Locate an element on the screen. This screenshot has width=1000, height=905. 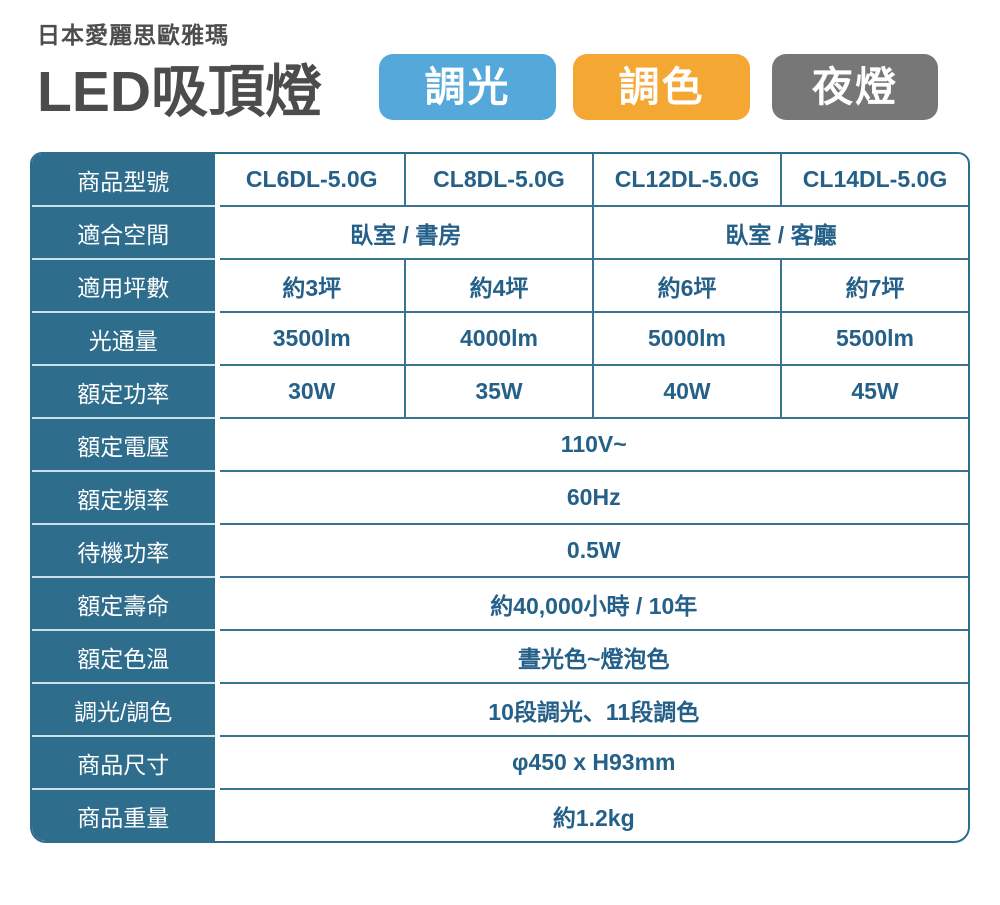
spec-cell: 60Hz is located at coordinates (592, 498).